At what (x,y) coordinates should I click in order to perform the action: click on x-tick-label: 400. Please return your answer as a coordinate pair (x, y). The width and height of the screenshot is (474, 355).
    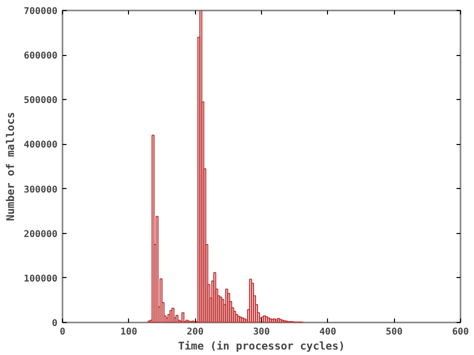
    Looking at the image, I should click on (328, 332).